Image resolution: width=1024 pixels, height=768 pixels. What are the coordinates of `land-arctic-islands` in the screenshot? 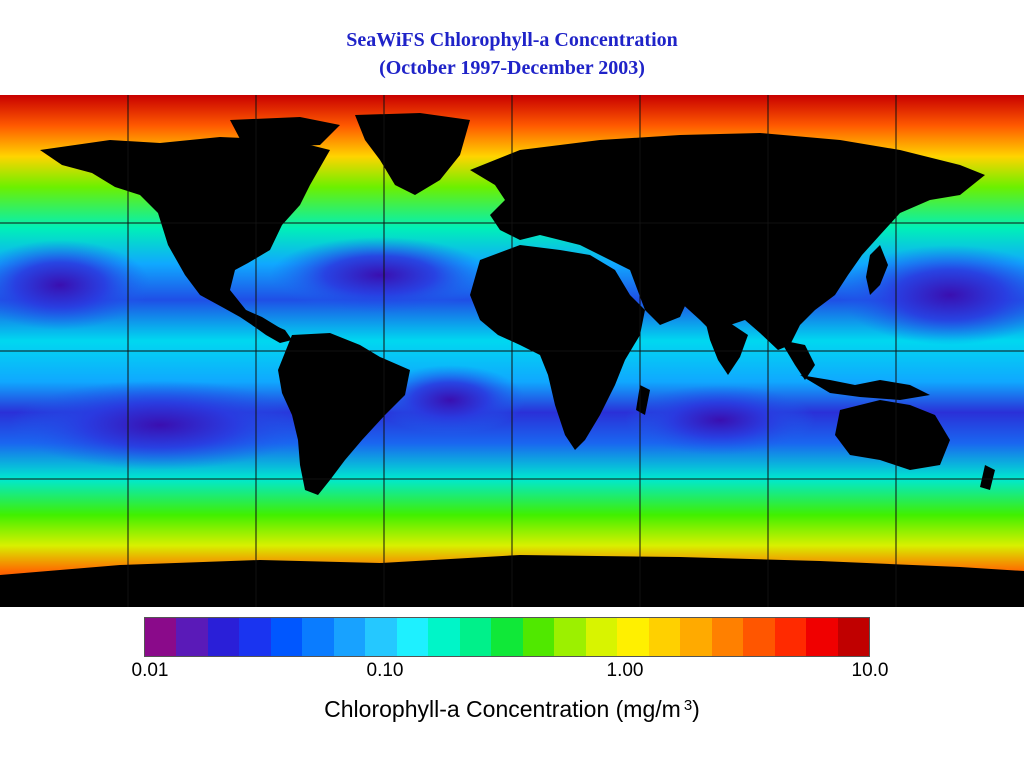 It's located at (285, 132).